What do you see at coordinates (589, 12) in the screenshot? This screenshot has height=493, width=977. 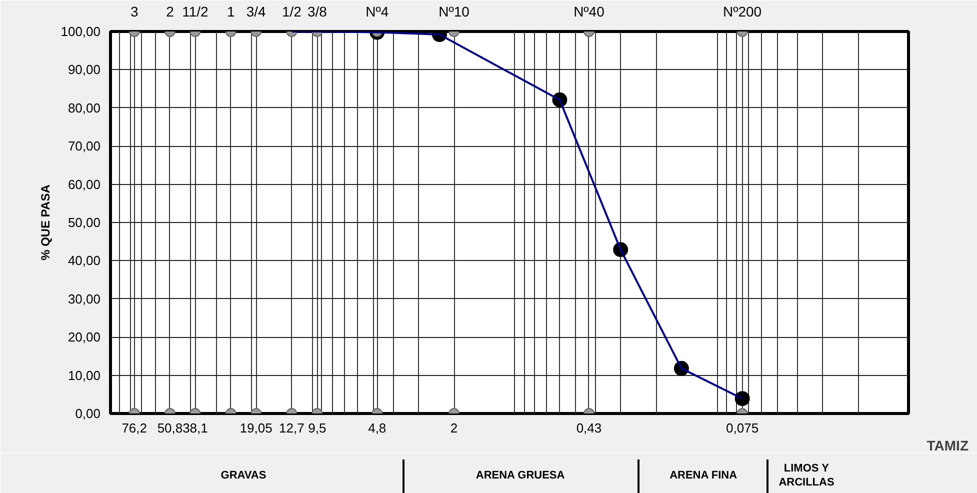 I see `annotation: Nº40` at bounding box center [589, 12].